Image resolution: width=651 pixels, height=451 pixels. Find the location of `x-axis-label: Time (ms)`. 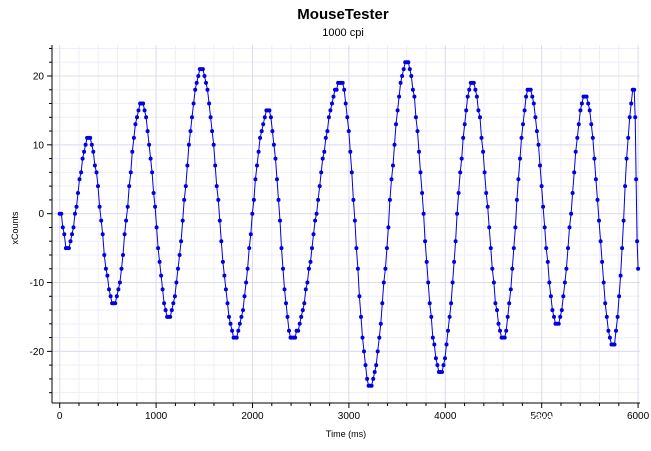

x-axis-label: Time (ms) is located at coordinates (346, 434).